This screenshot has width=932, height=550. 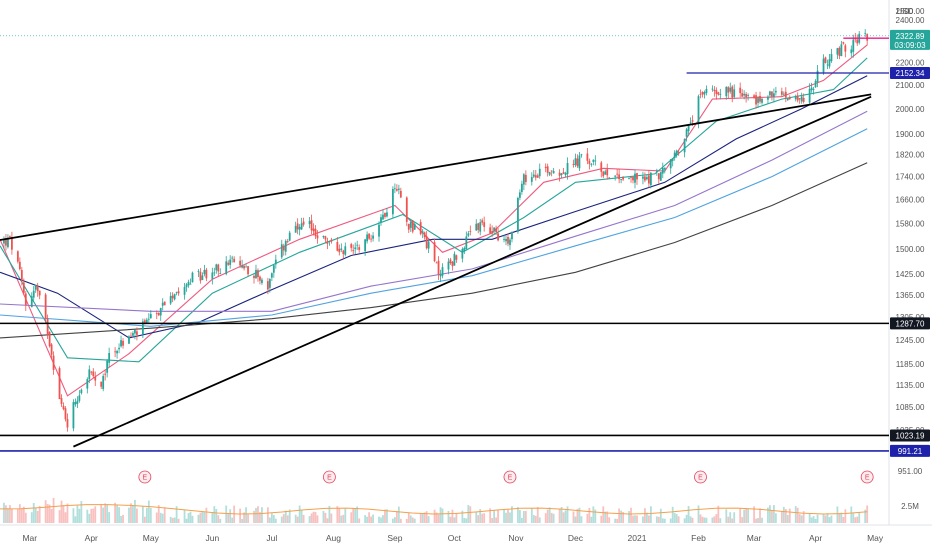 What do you see at coordinates (910, 72) in the screenshot?
I see `level-tag-4-bg` at bounding box center [910, 72].